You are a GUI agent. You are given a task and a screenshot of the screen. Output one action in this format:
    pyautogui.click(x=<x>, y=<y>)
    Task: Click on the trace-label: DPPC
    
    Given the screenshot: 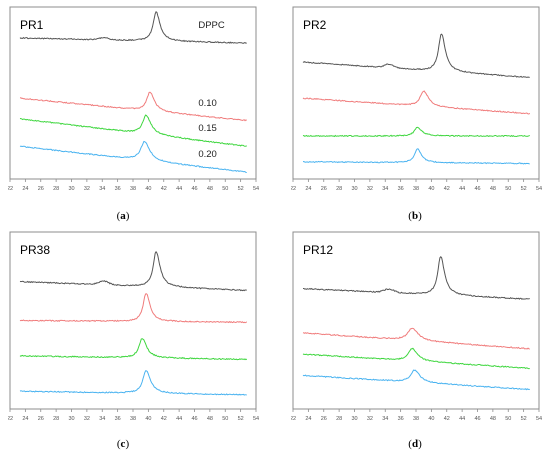 What is the action you would take?
    pyautogui.click(x=211, y=25)
    